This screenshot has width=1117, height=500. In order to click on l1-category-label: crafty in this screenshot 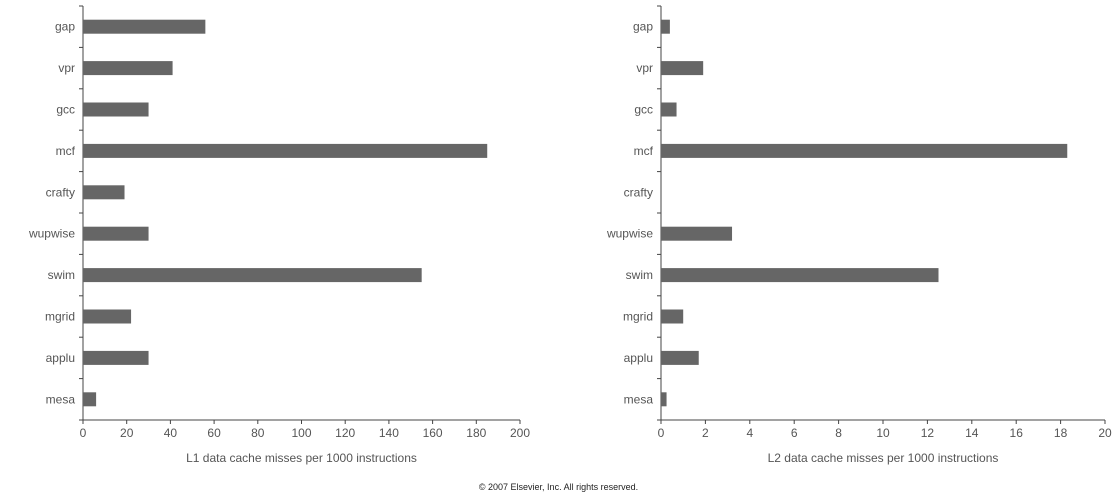, I will do `click(60, 192)`.